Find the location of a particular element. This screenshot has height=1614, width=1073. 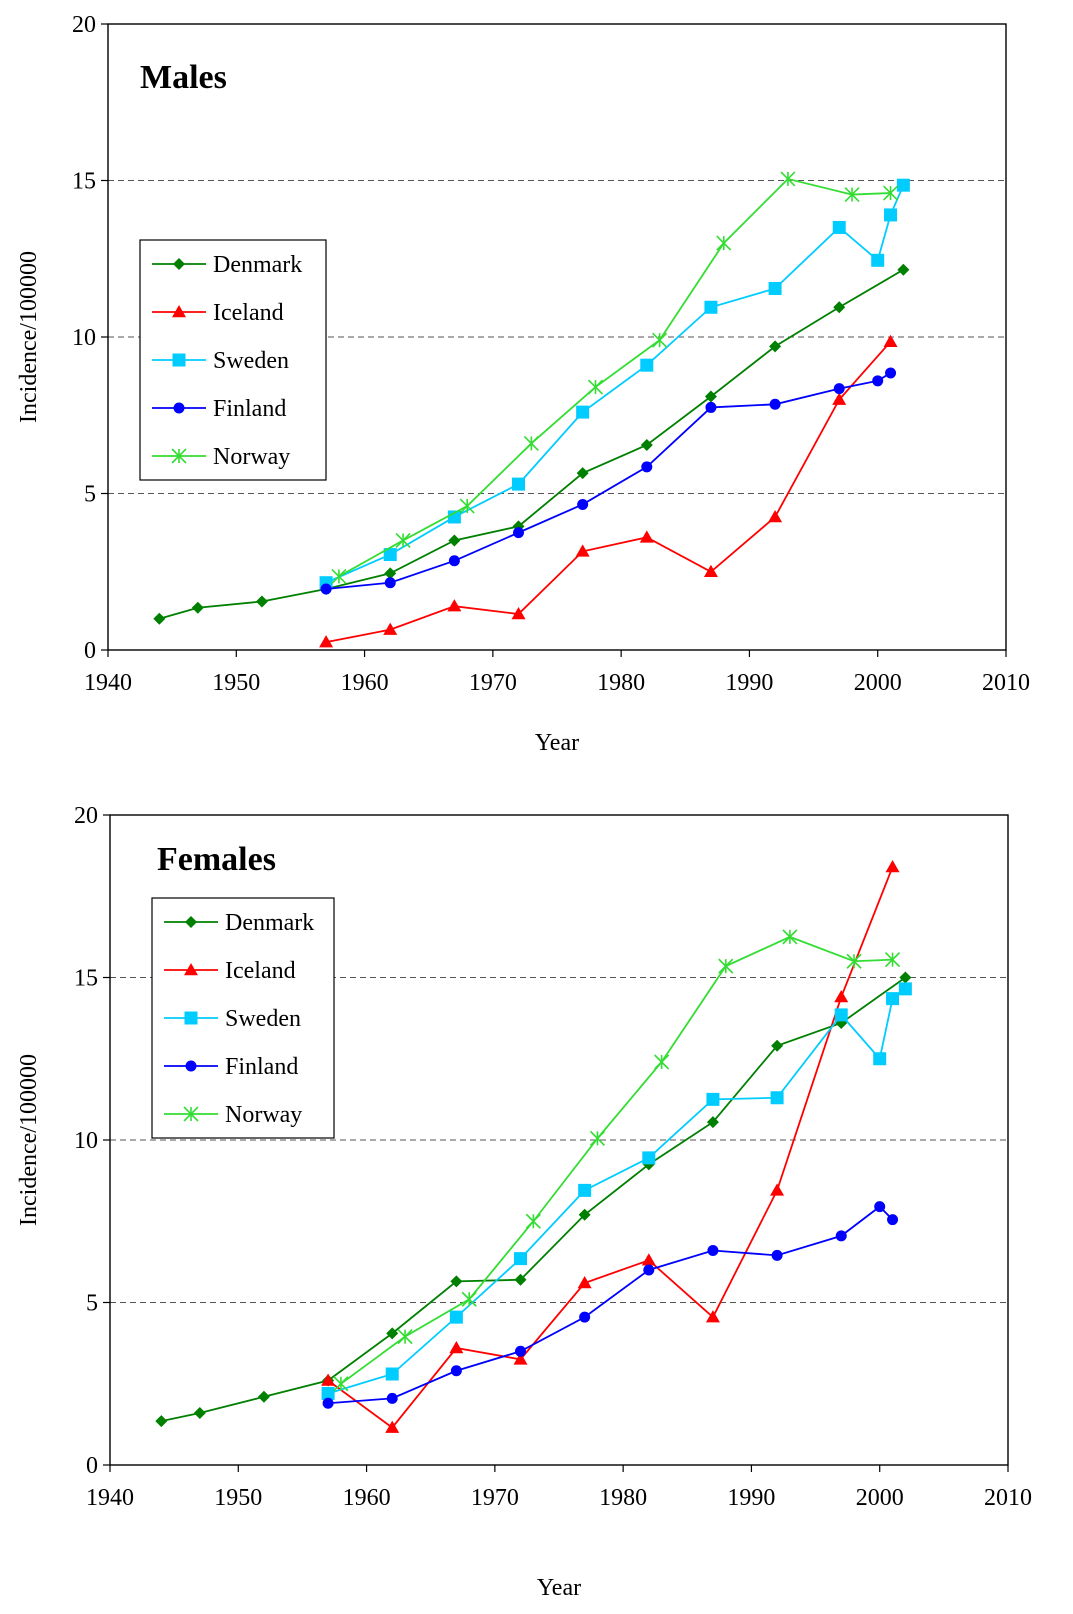

x-tick-label: 1940 is located at coordinates (110, 1498).